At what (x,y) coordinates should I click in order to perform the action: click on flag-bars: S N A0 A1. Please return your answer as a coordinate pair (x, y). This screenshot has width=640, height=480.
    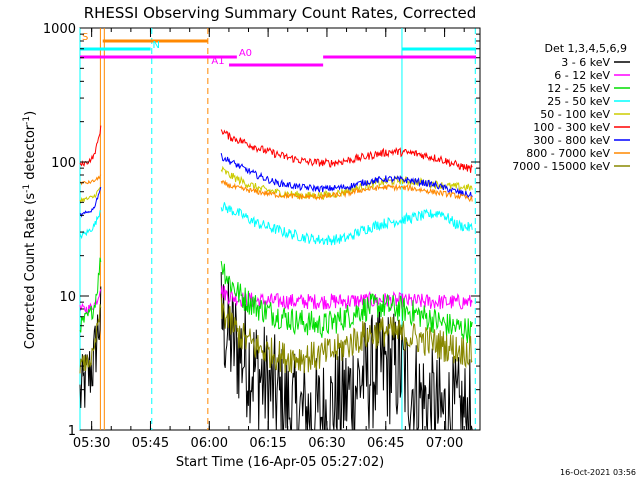
    Looking at the image, I should click on (278, 49).